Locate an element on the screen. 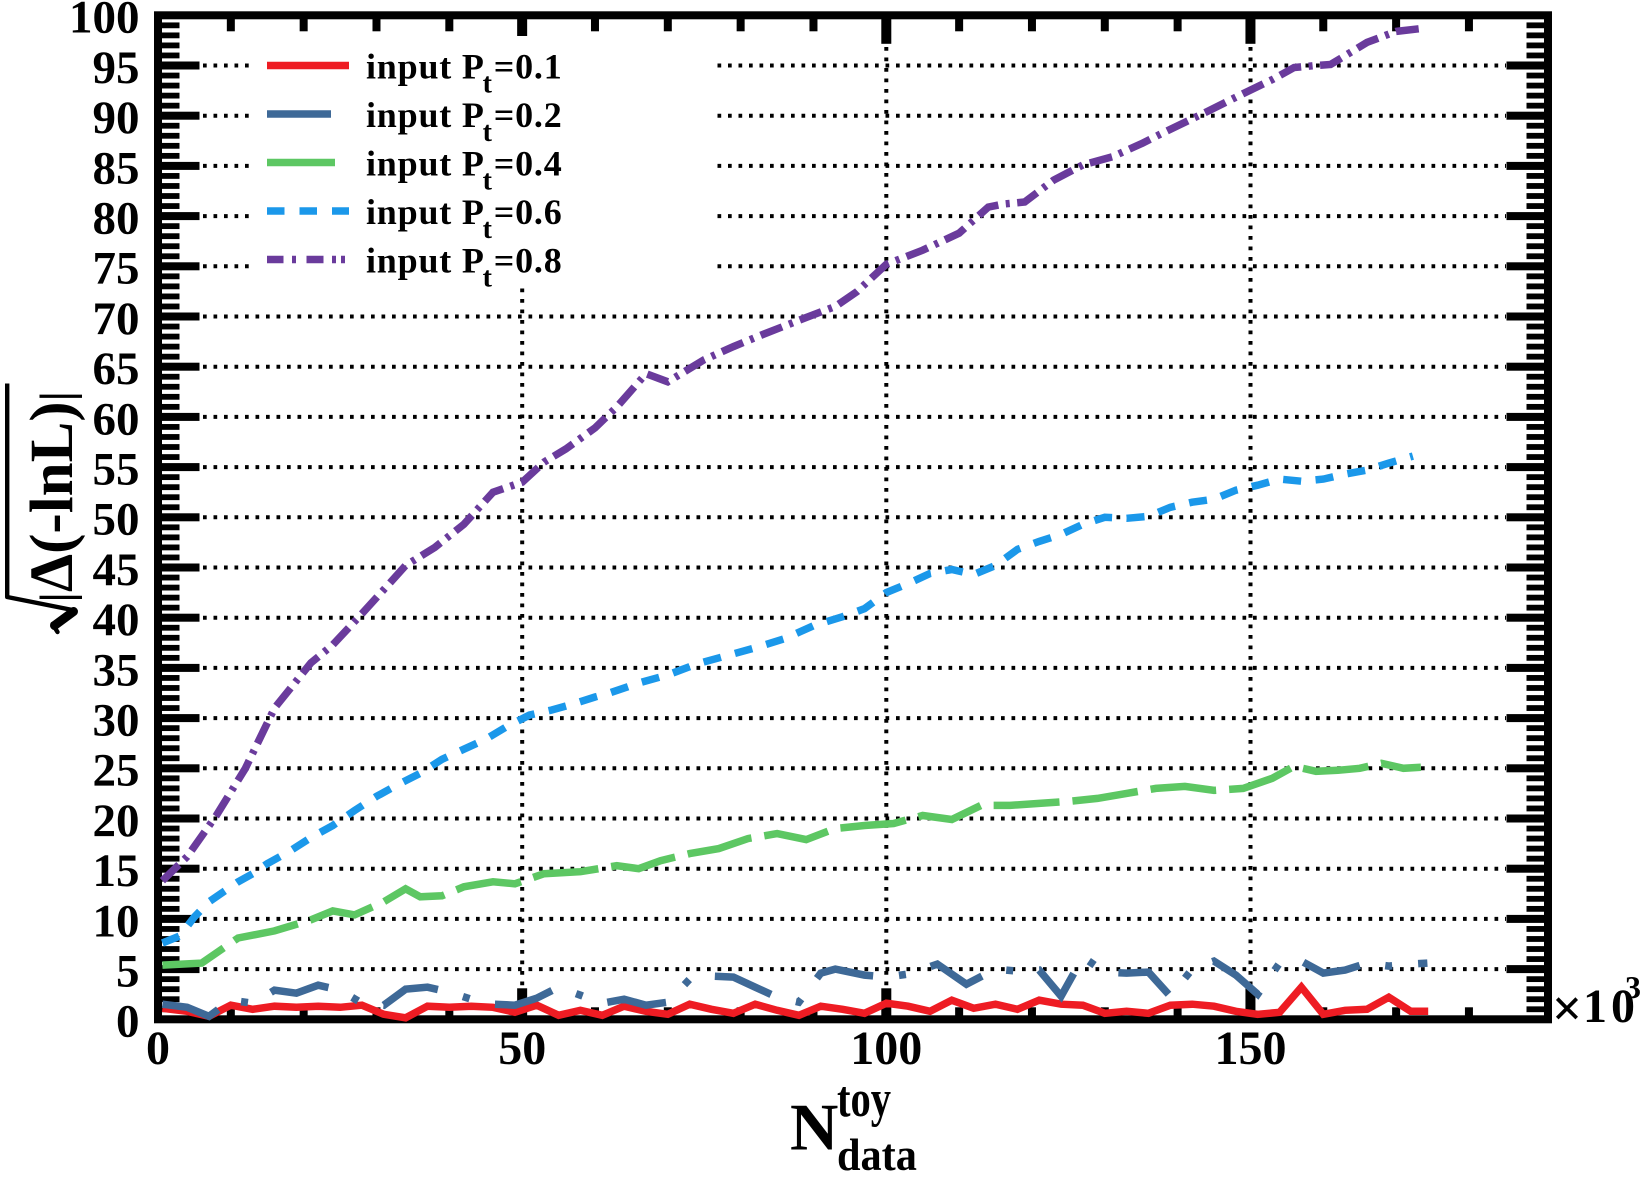  svg-text: 35 is located at coordinates (116, 670).